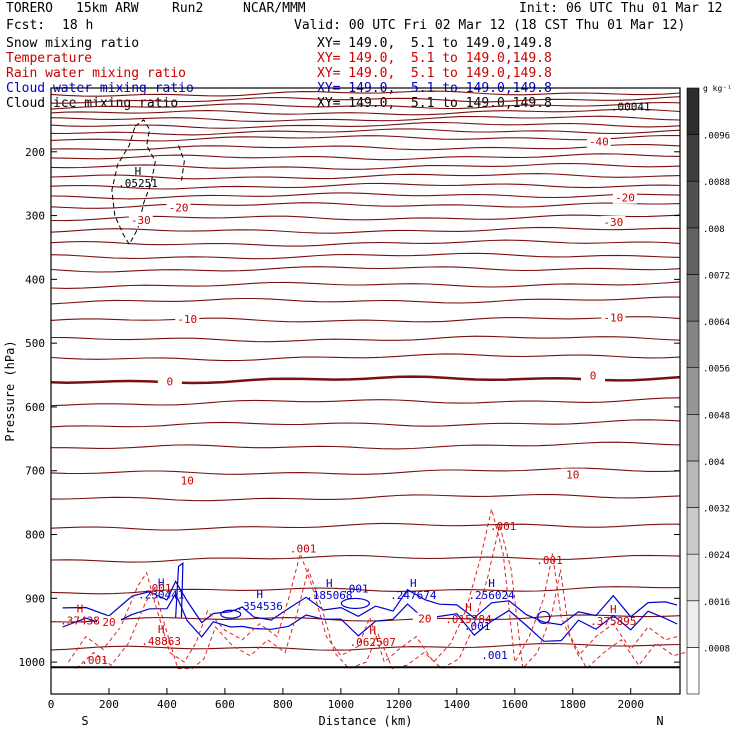 The width and height of the screenshot is (740, 740). Describe the element at coordinates (631, 106) in the screenshot. I see `contour-label: .00041` at that location.